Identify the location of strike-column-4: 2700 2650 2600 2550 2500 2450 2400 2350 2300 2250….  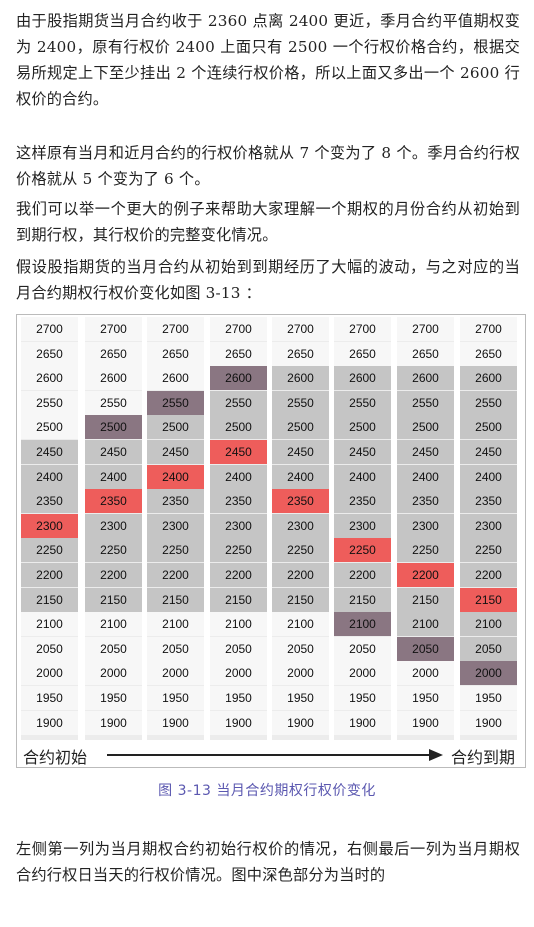
(238, 528).